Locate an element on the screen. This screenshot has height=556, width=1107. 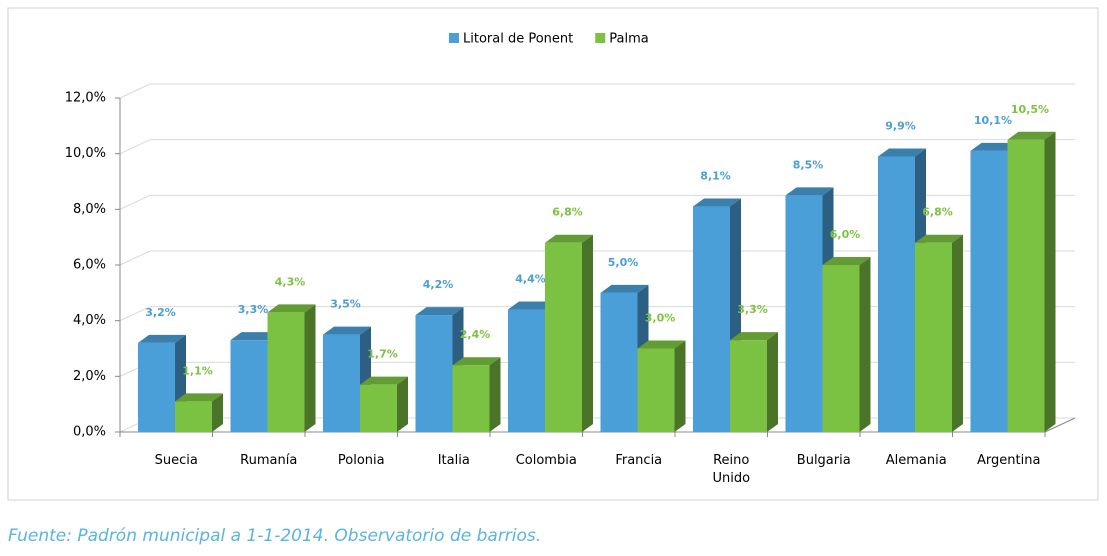
y-tick-label: 10,0% is located at coordinates (85, 153).